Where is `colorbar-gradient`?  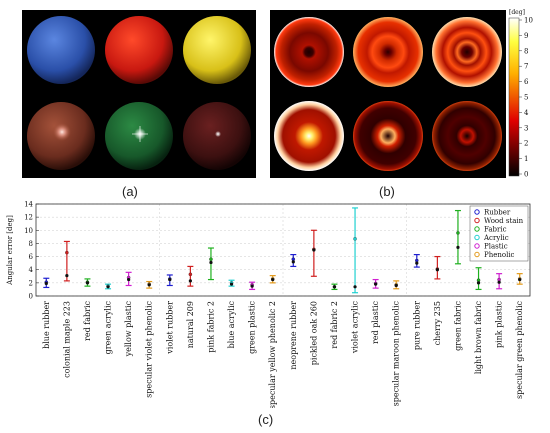 colorbar-gradient is located at coordinates (514, 97).